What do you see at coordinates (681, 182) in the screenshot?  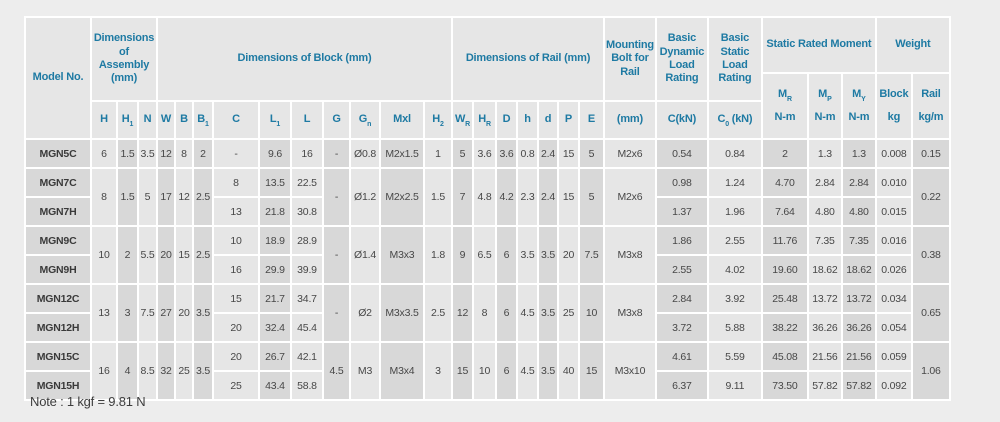 I see `cell-C_kN: 0.98` at bounding box center [681, 182].